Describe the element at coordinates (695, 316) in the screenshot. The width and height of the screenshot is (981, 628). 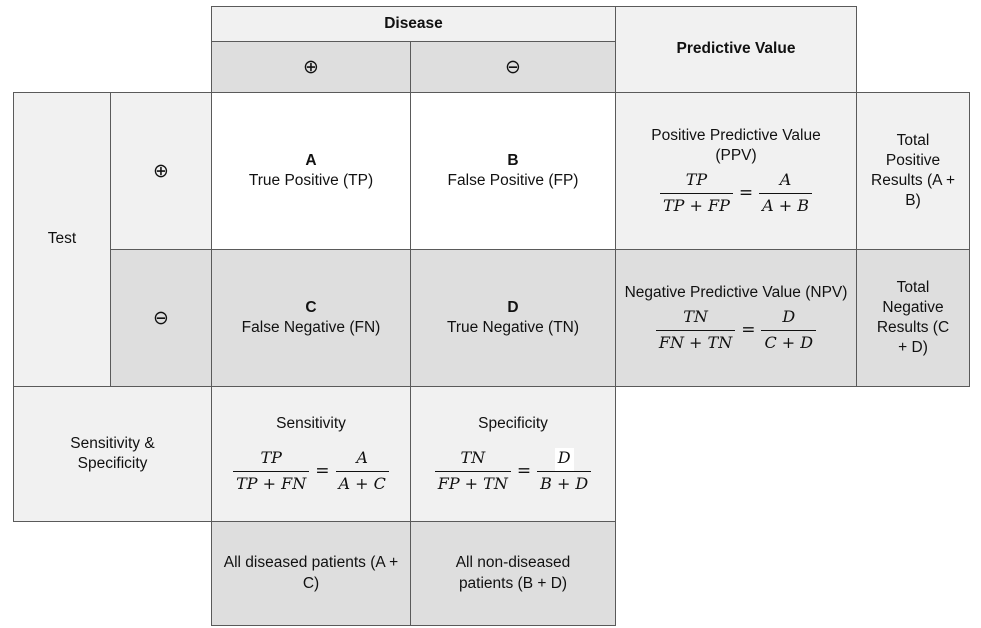
I see `npv-numerator-1: TN` at that location.